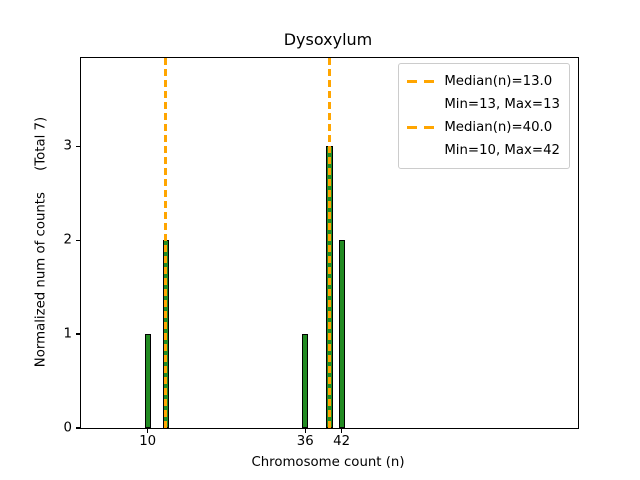 Image resolution: width=640 pixels, height=480 pixels. What do you see at coordinates (502, 104) in the screenshot?
I see `legend-entry-label: Min=13, Max=13` at bounding box center [502, 104].